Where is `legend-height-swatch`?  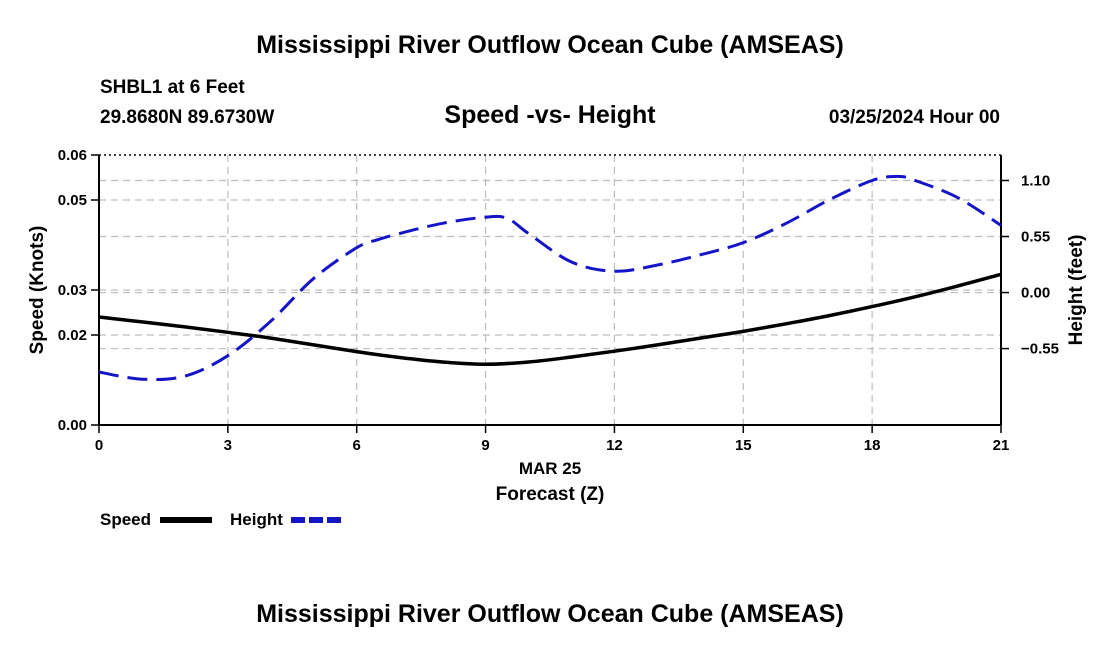 legend-height-swatch is located at coordinates (317, 520).